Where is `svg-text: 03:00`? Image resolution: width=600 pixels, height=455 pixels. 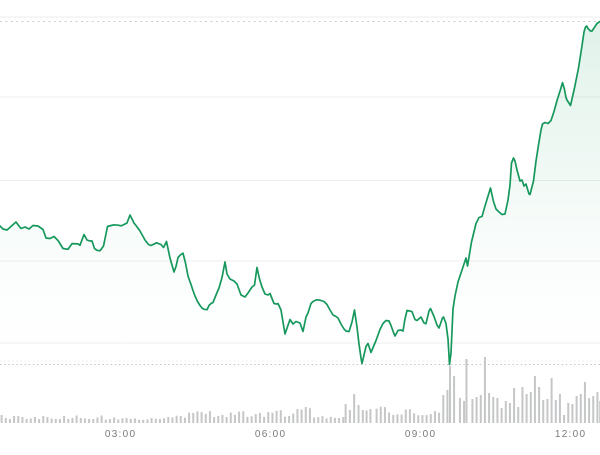
svg-text: 03:00 is located at coordinates (121, 434).